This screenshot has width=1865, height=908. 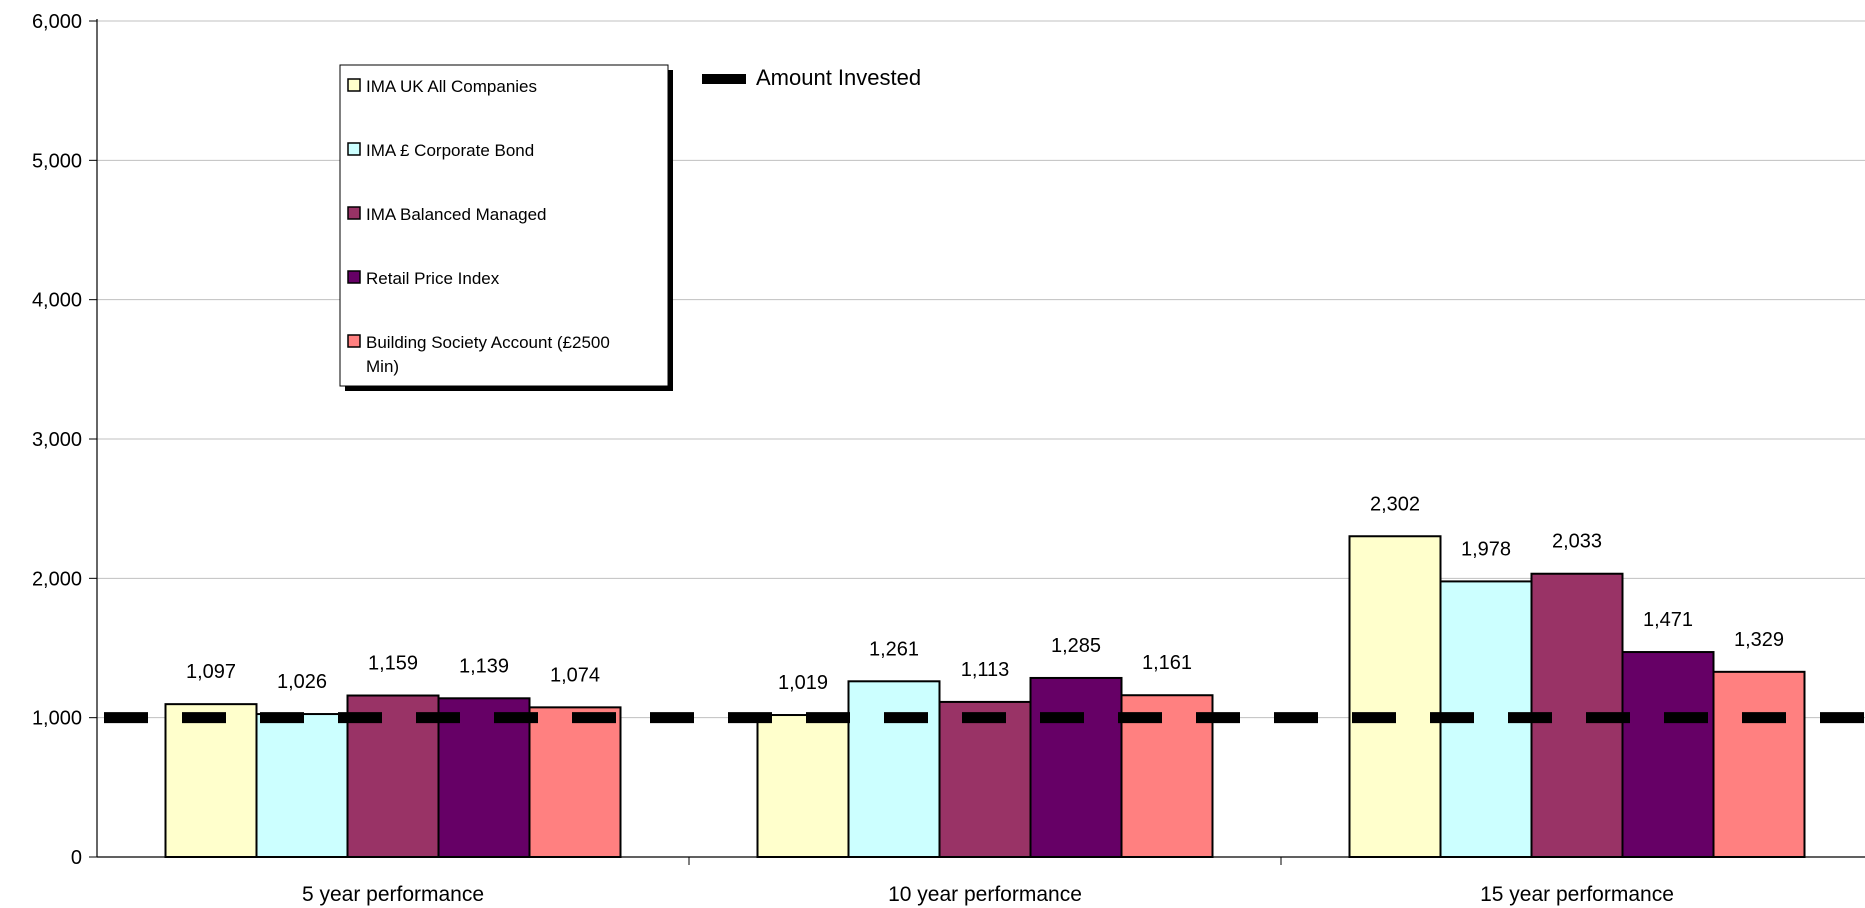 I want to click on x-tick-label: 10 year performance, so click(x=985, y=894).